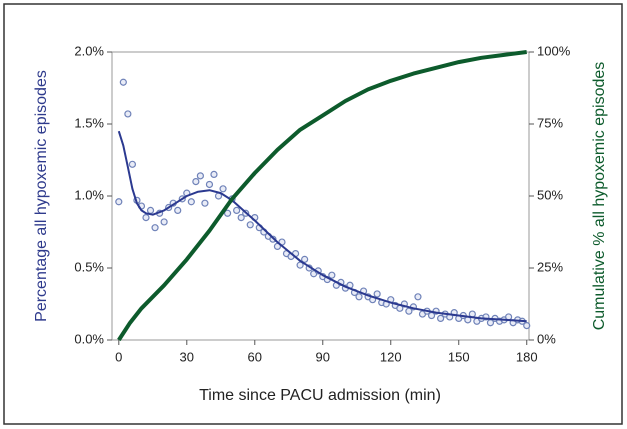 This screenshot has height=429, width=627. What do you see at coordinates (391, 356) in the screenshot?
I see `x-tick-label: 120` at bounding box center [391, 356].